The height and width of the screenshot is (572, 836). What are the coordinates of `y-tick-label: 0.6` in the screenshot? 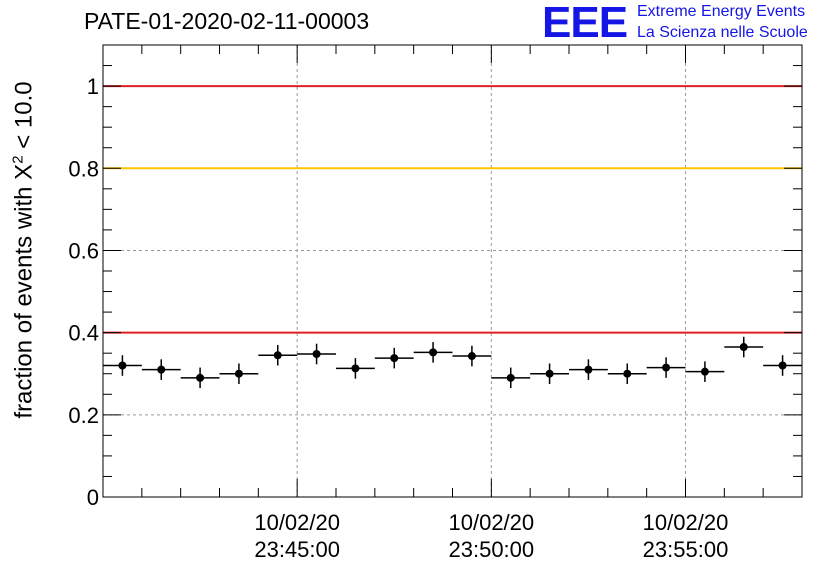 It's located at (83, 250).